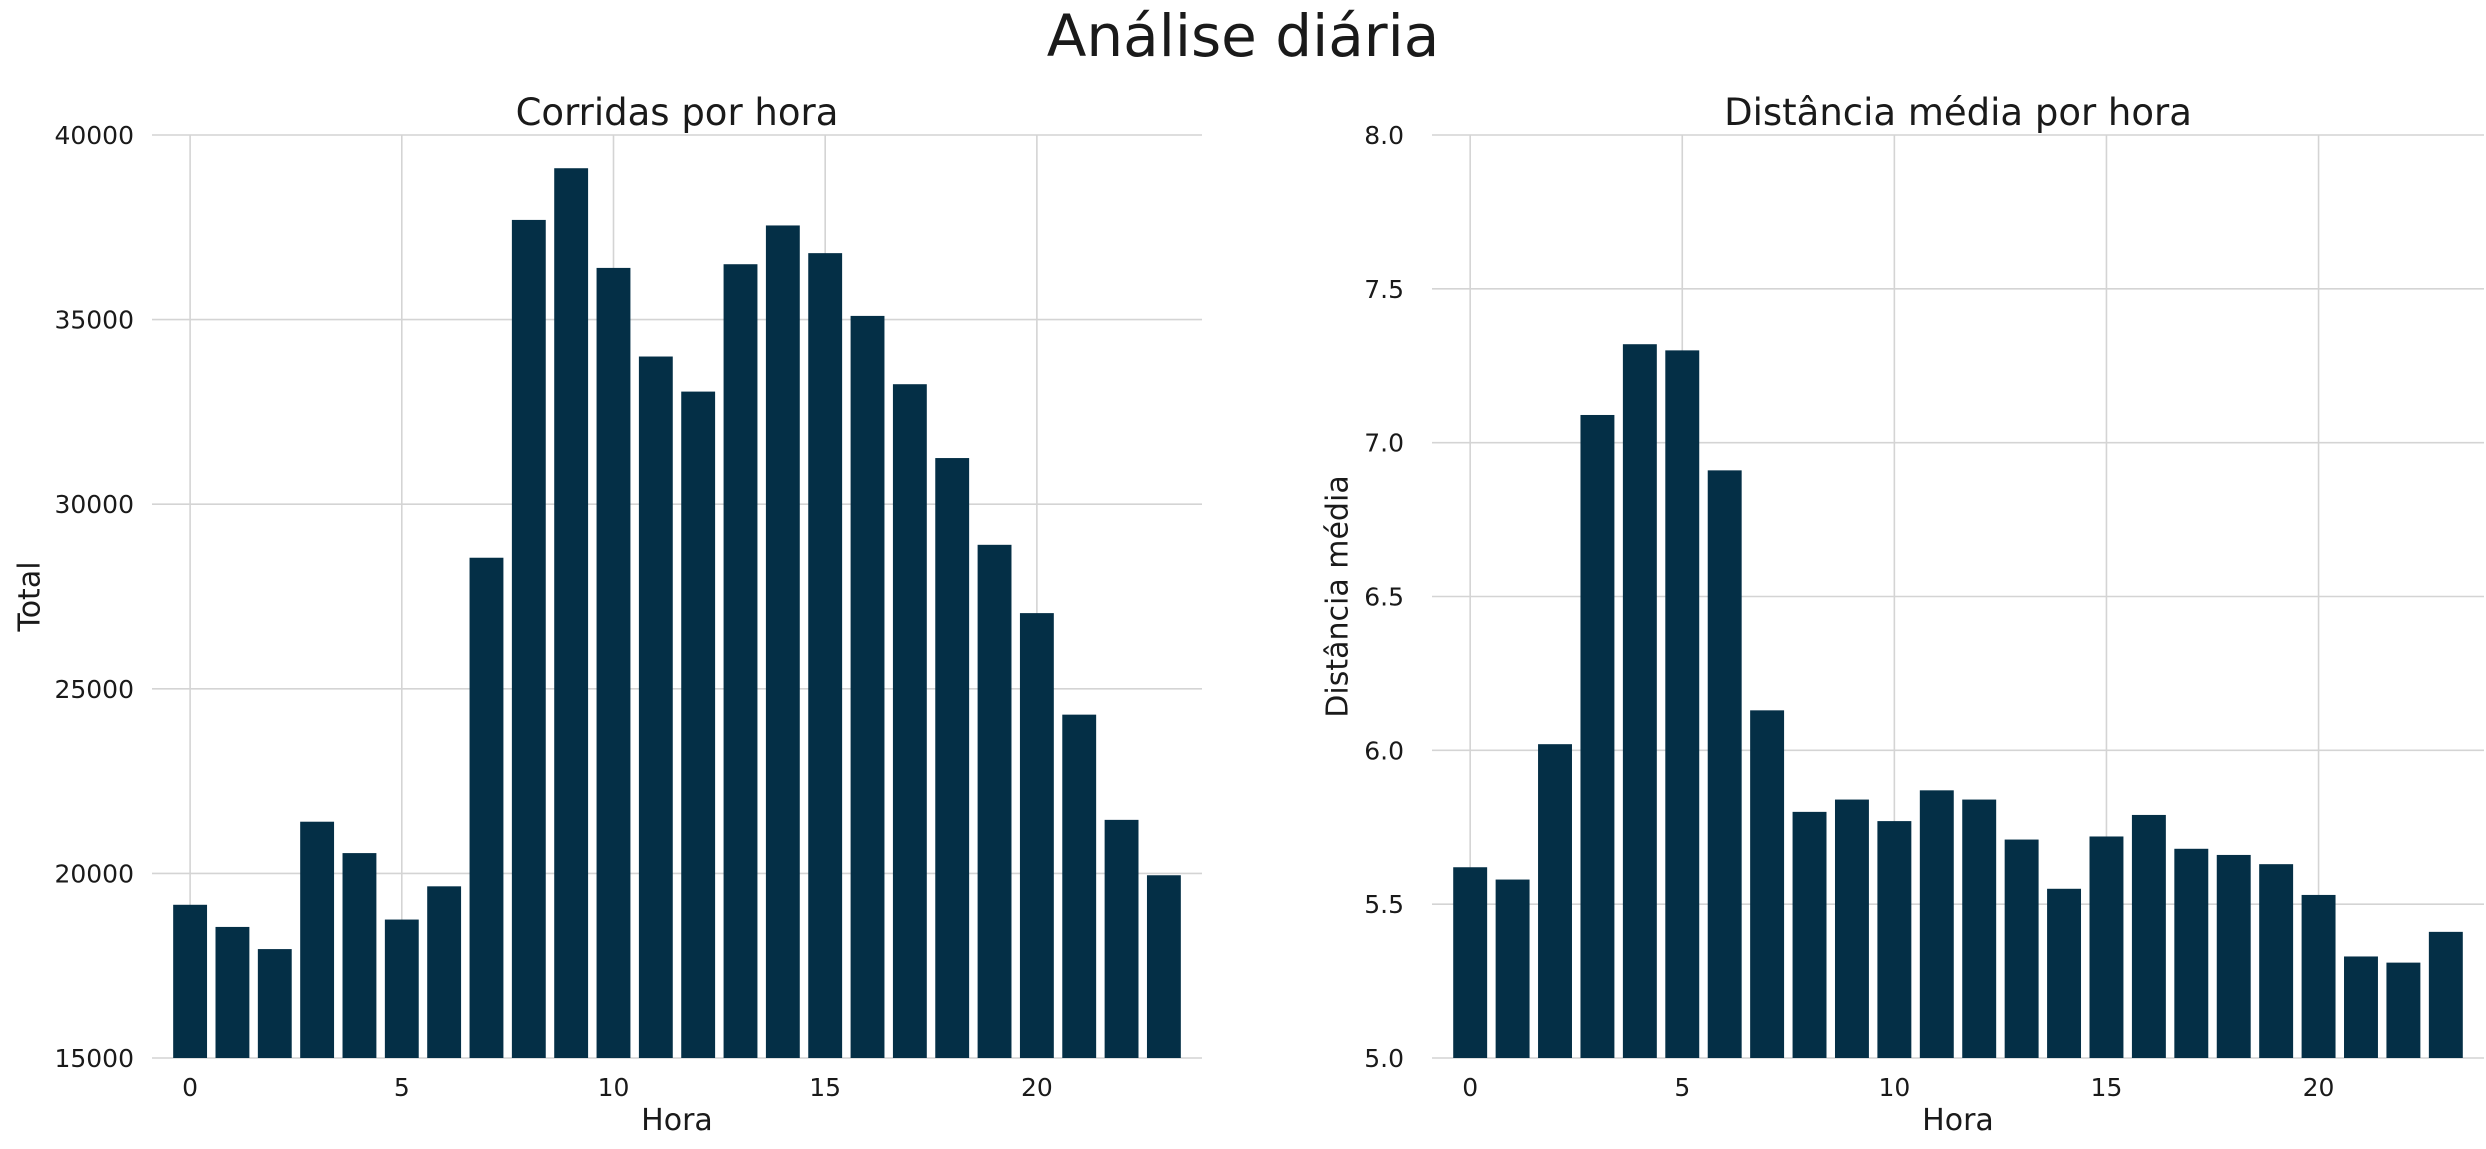 The height and width of the screenshot is (1149, 2486). What do you see at coordinates (677, 112) in the screenshot?
I see `chart-title: Corridas por hora` at bounding box center [677, 112].